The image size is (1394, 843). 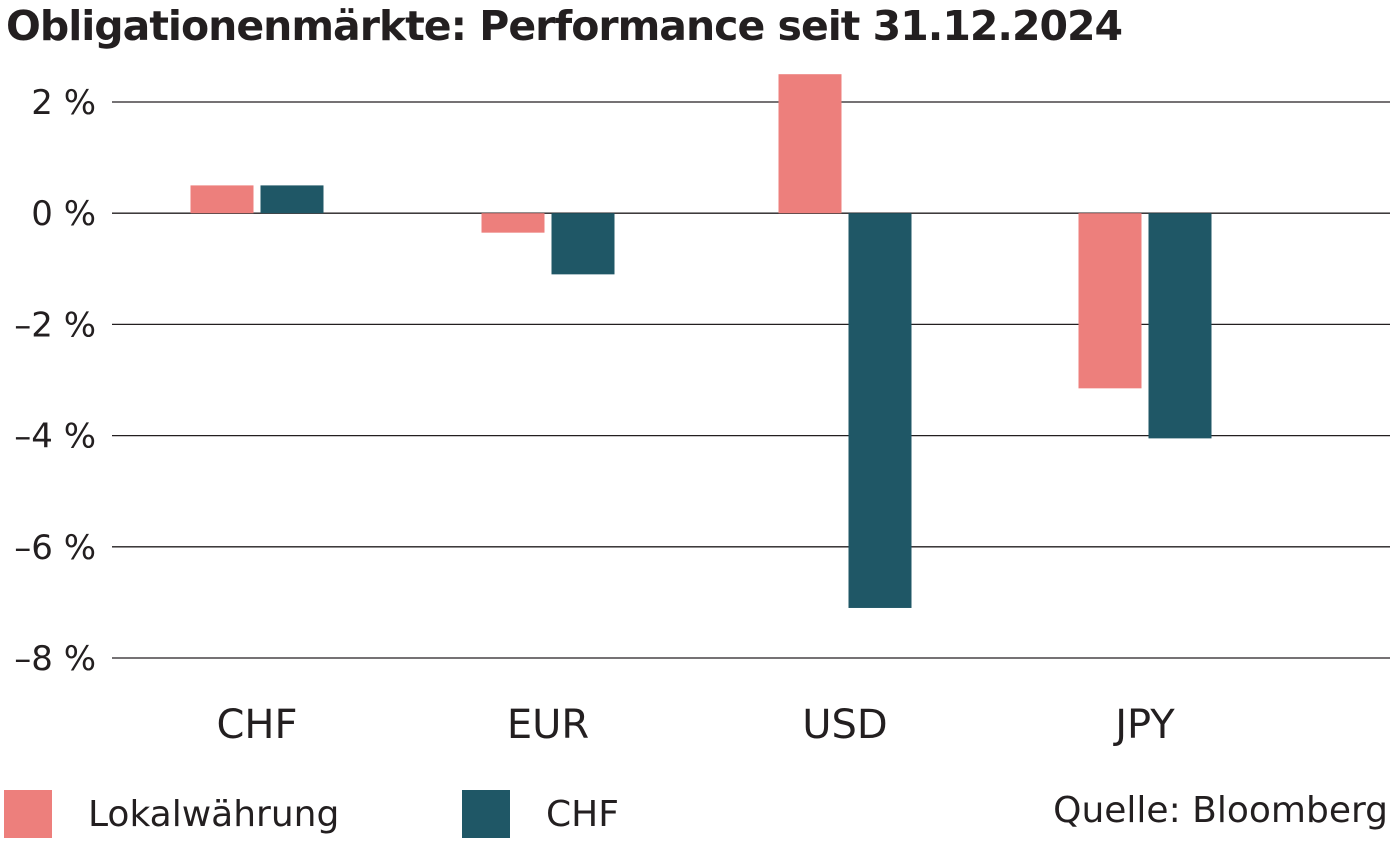 I want to click on bar-local-usd, so click(x=810, y=144).